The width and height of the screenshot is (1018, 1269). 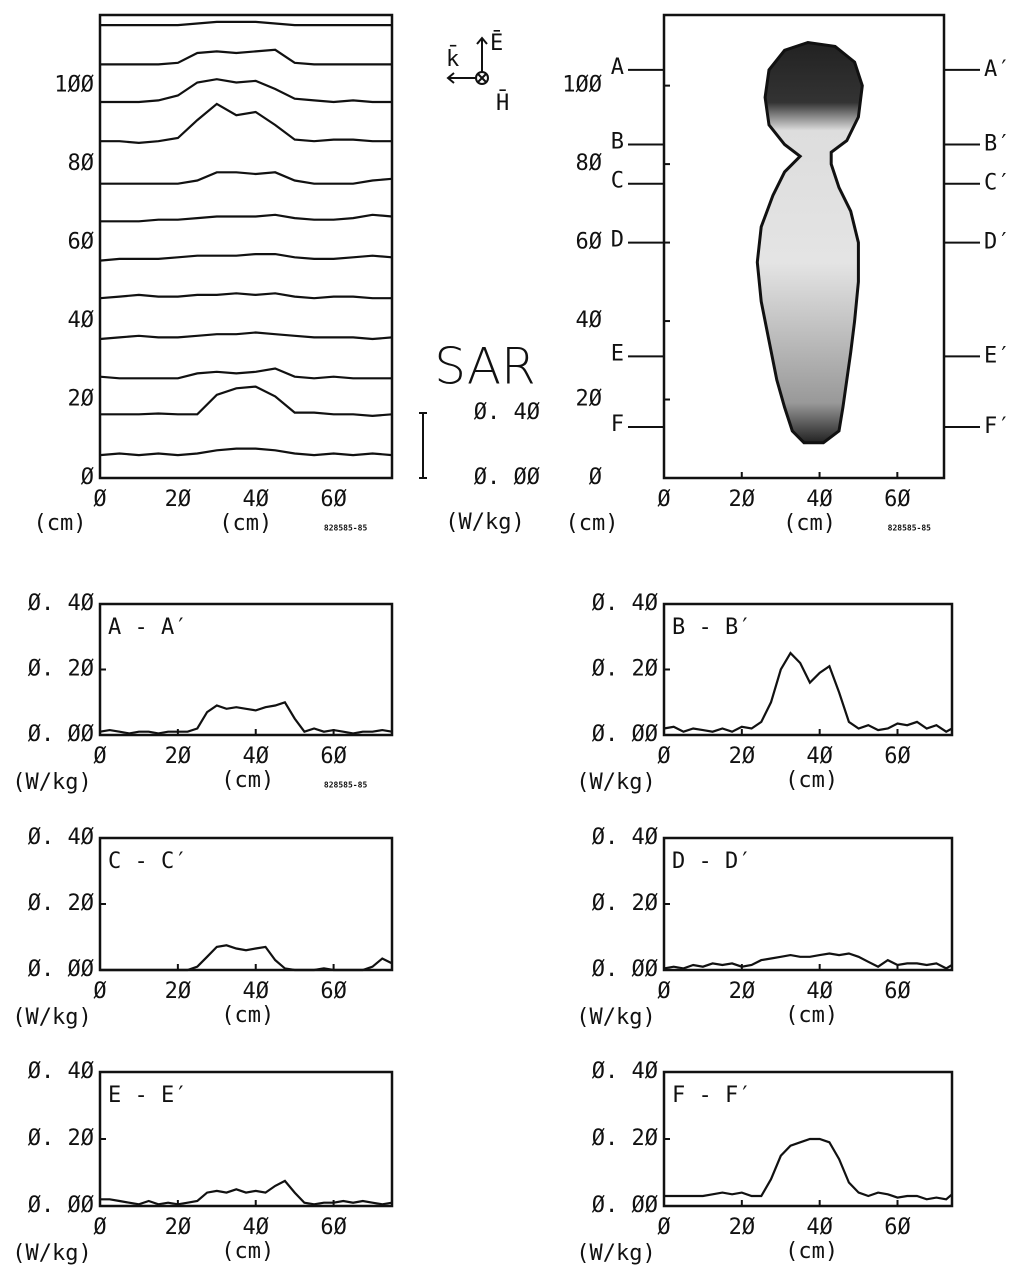 I want to click on chart-title: B - B′, so click(x=711, y=627).